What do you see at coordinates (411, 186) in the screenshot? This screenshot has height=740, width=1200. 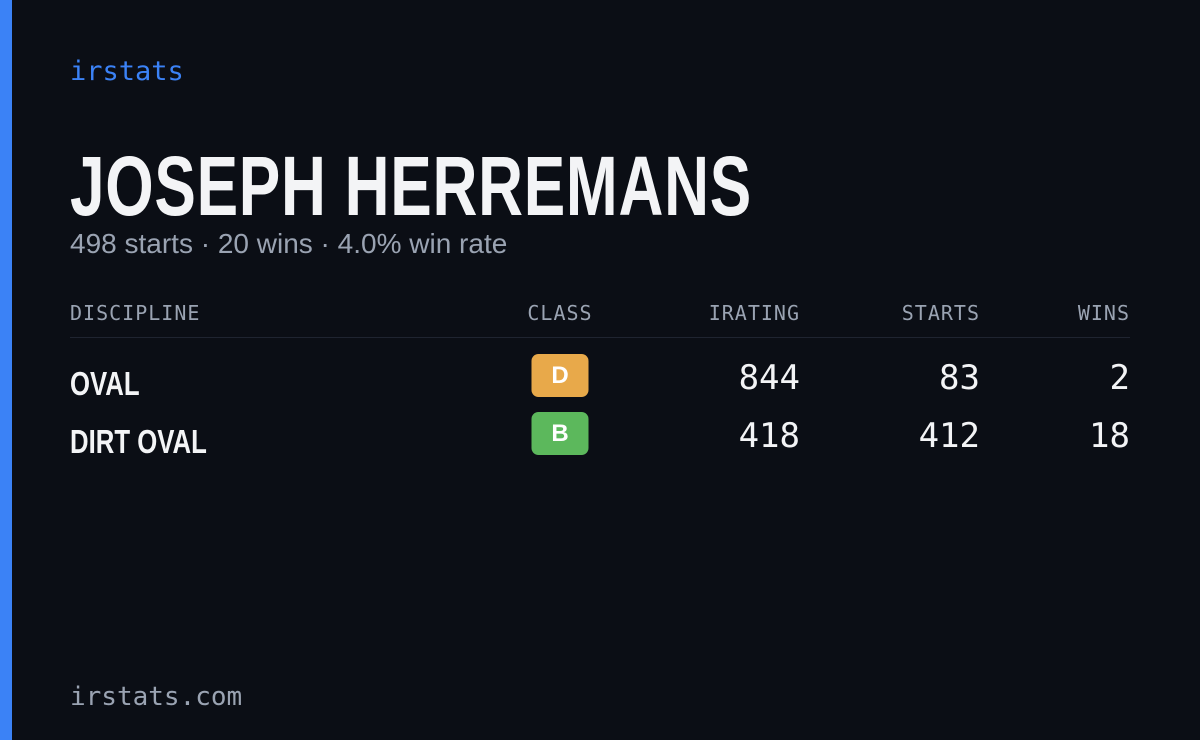 I see `driver-name: JOSEPH HERREMANS` at bounding box center [411, 186].